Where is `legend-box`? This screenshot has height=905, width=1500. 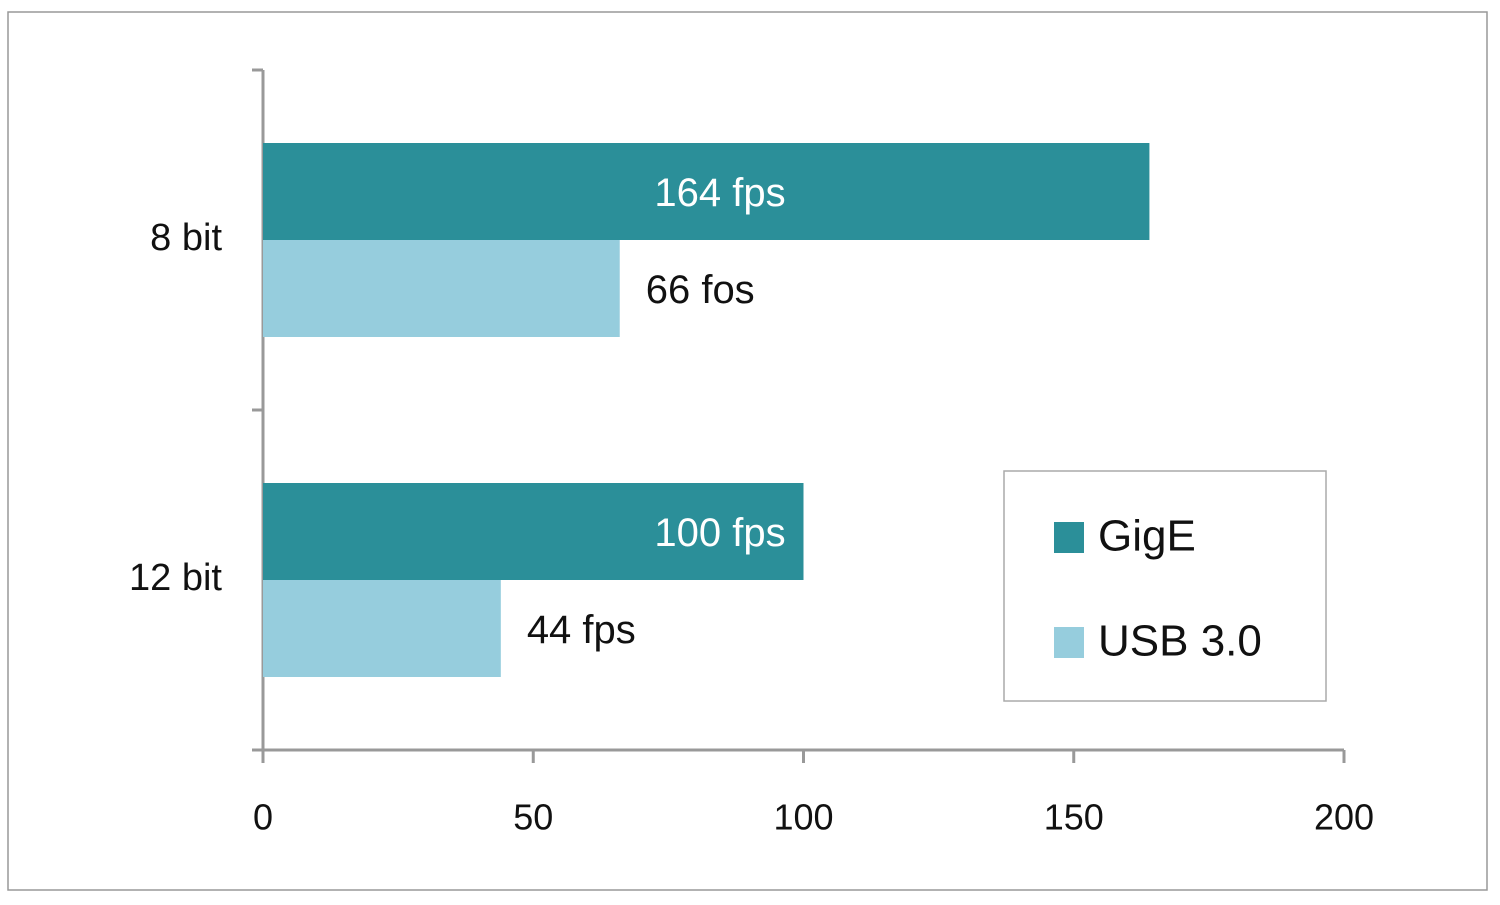 legend-box is located at coordinates (1165, 586).